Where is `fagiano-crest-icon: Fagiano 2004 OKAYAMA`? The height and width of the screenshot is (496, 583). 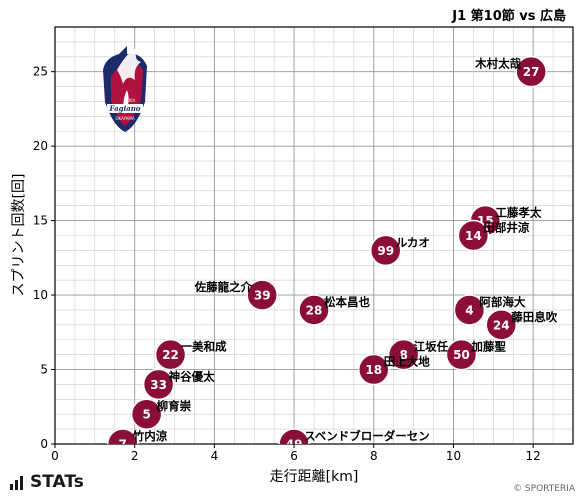 fagiano-crest-icon: Fagiano 2004 OKAYAMA is located at coordinates (125, 89).